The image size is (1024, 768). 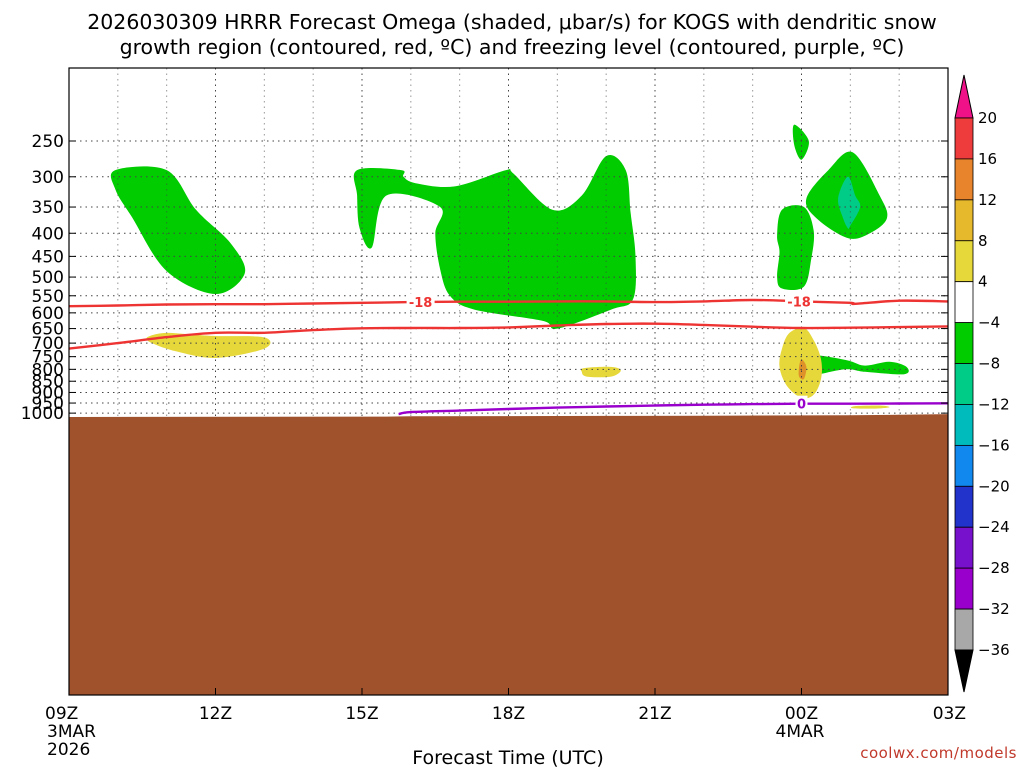 I want to click on colorbar-label: −8, so click(x=989, y=364).